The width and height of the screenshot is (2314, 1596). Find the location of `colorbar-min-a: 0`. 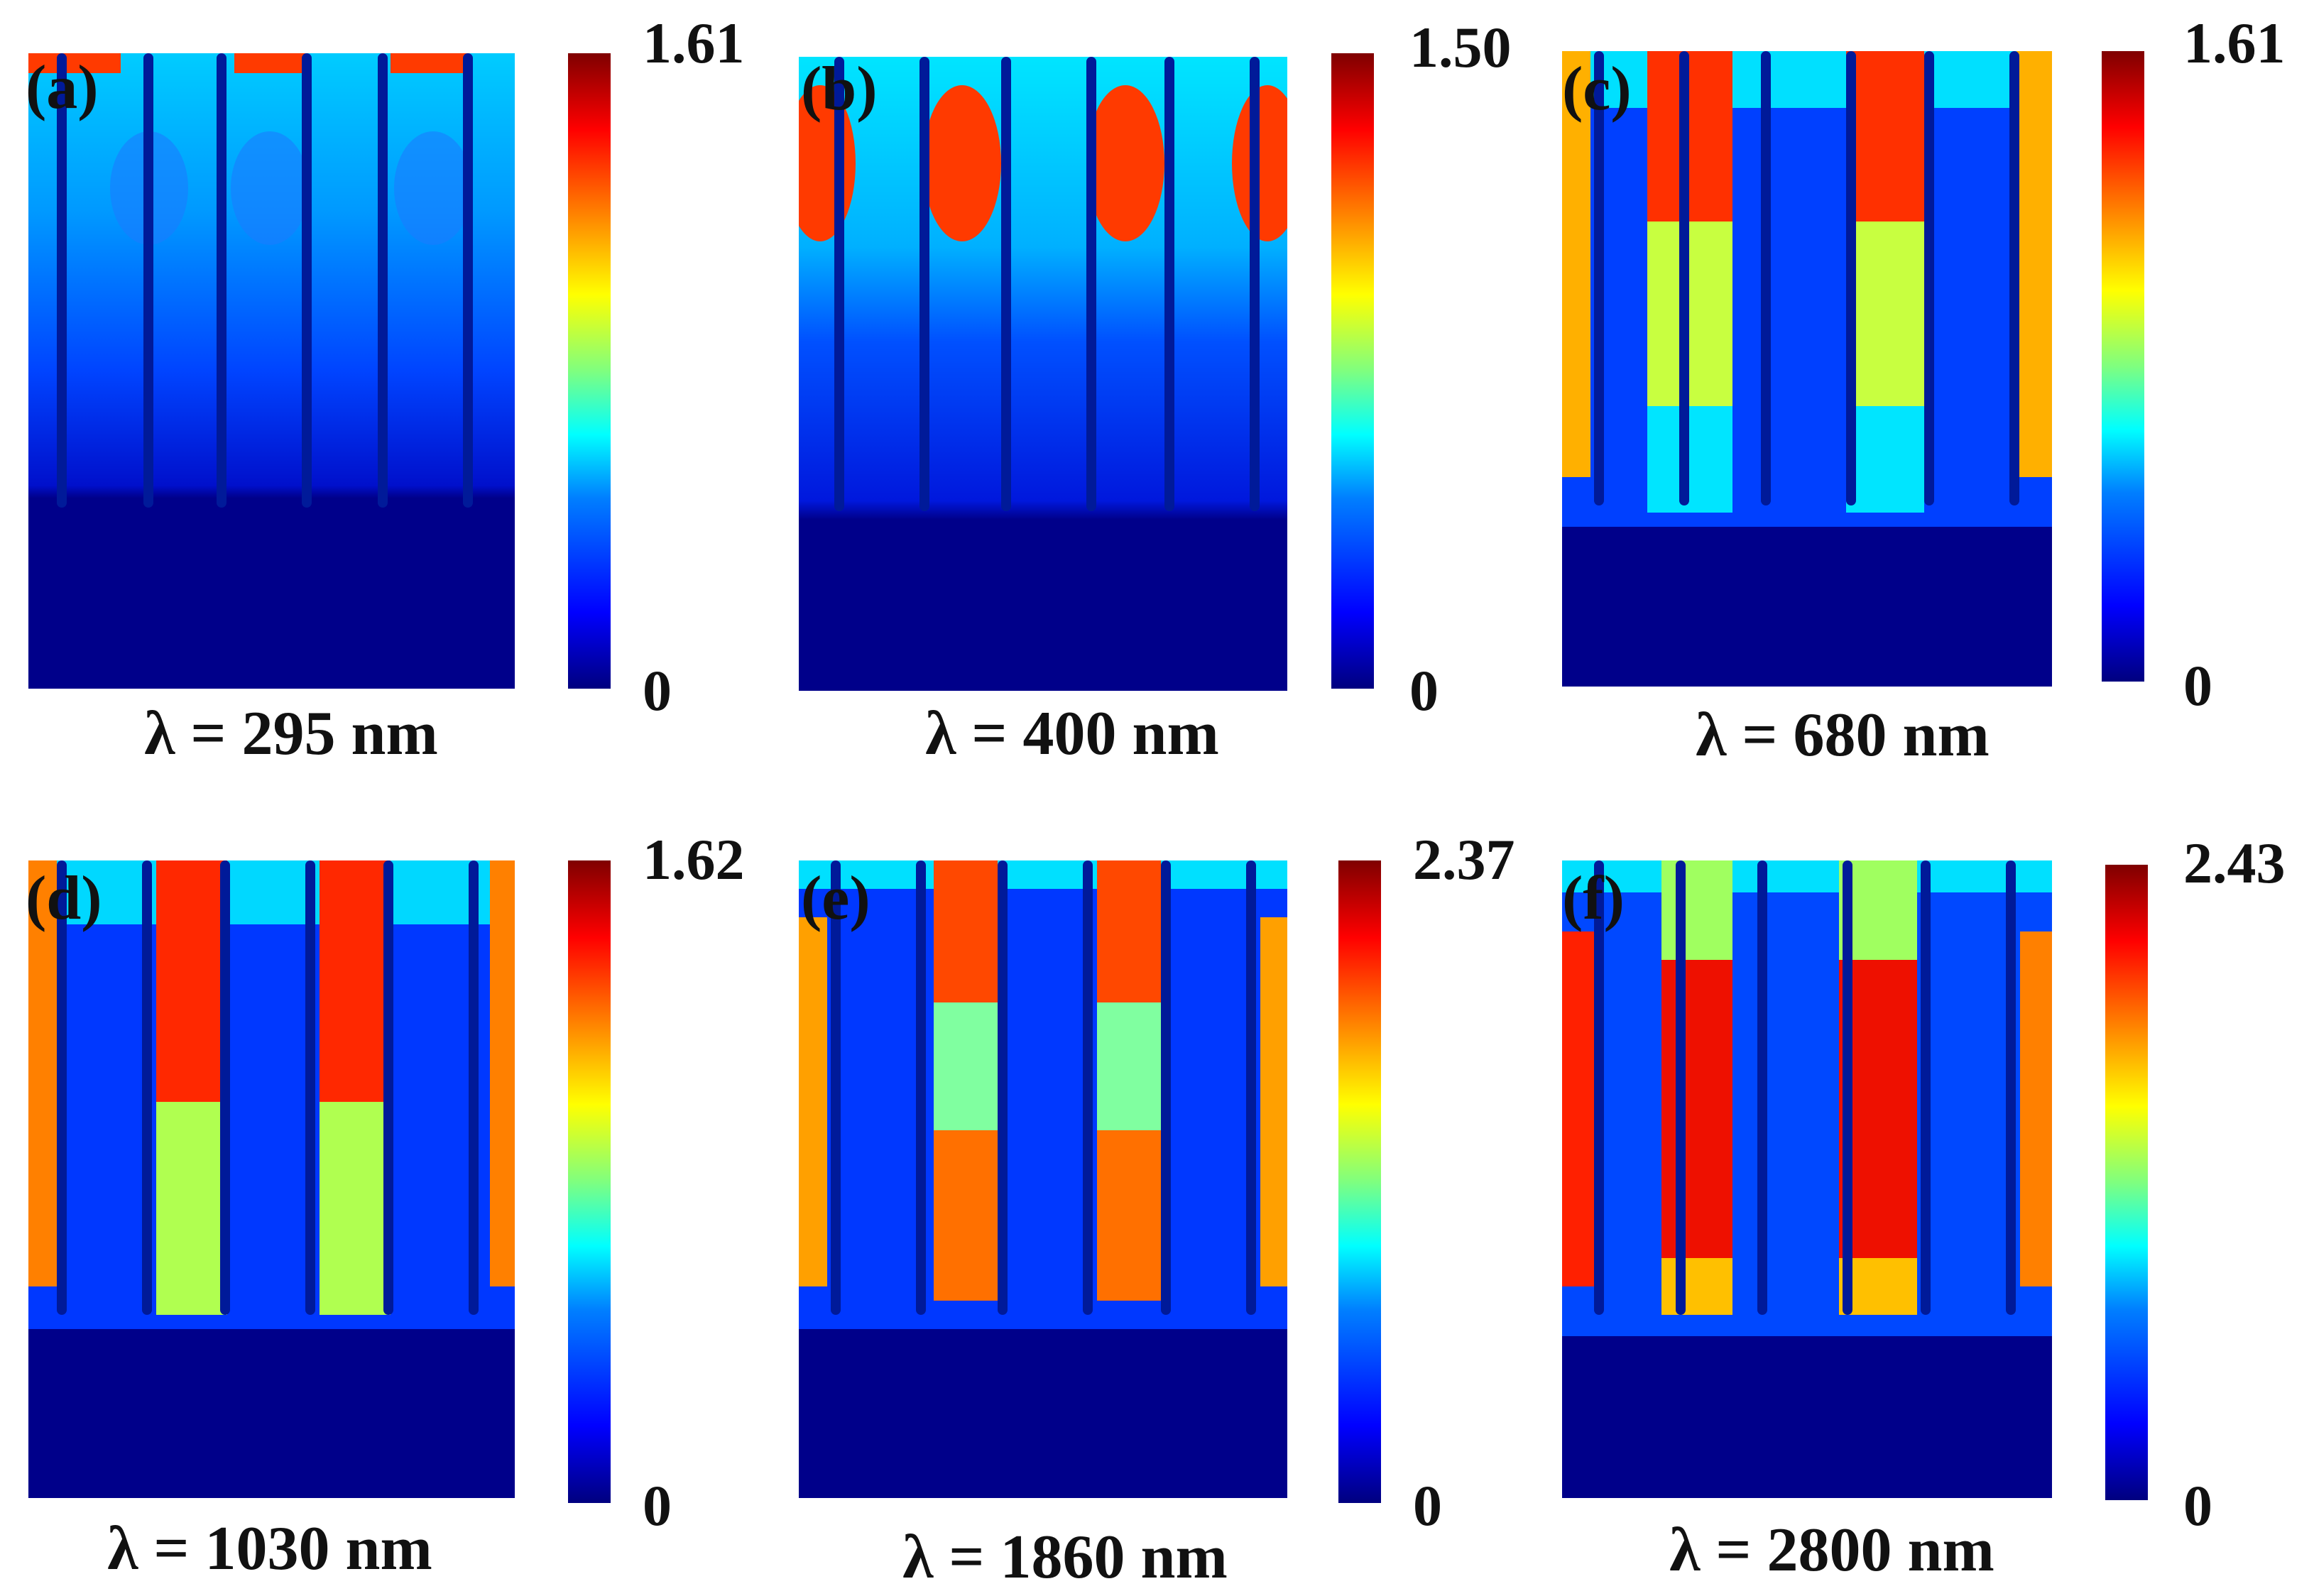

colorbar-min-a: 0 is located at coordinates (657, 690).